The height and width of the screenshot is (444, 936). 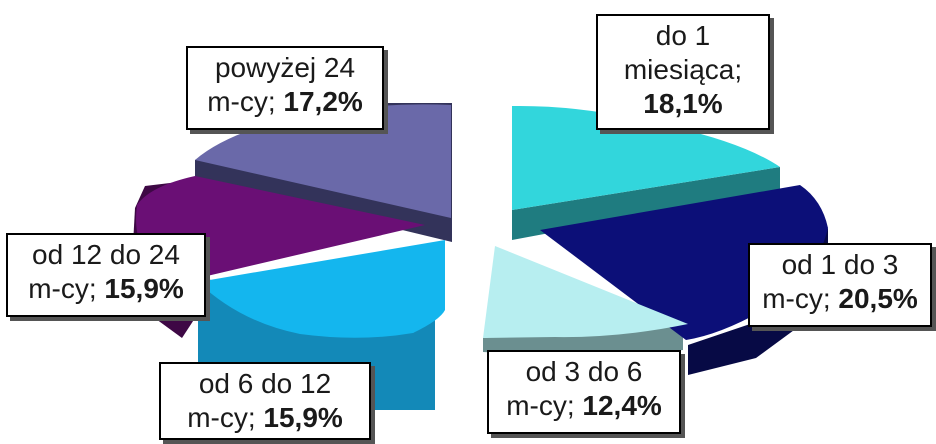 I want to click on label-line1: od 12 do 24, so click(x=106, y=254).